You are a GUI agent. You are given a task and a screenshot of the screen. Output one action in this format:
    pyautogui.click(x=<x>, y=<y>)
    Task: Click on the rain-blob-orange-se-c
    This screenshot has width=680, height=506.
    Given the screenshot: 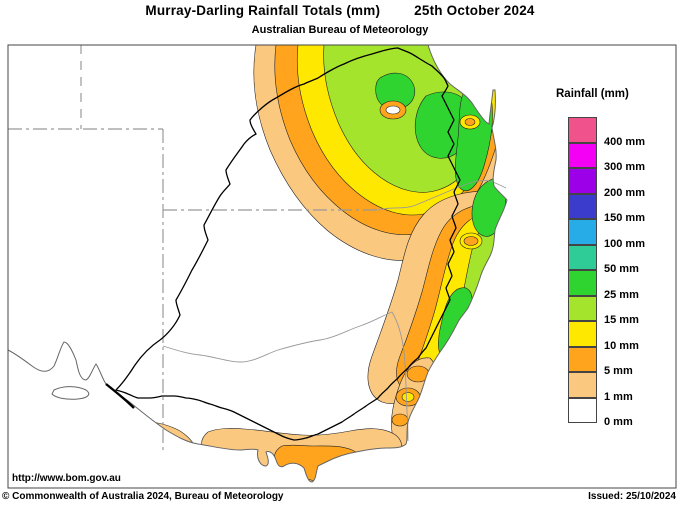 What is the action you would take?
    pyautogui.click(x=400, y=420)
    